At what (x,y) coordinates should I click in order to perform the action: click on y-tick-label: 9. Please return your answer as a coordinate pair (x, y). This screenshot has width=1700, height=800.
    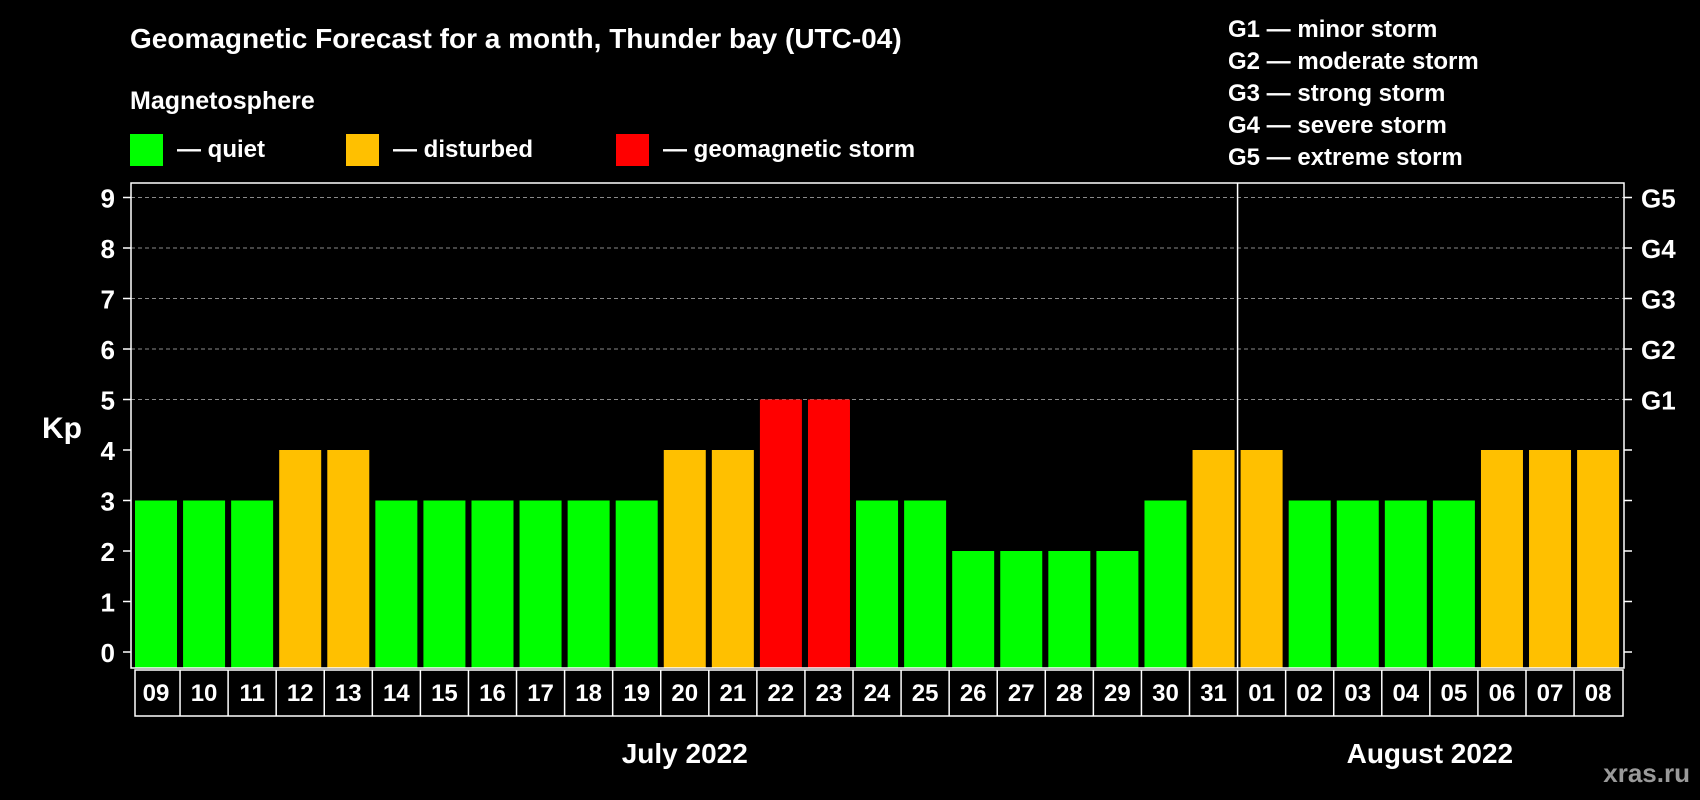
    Looking at the image, I should click on (108, 199).